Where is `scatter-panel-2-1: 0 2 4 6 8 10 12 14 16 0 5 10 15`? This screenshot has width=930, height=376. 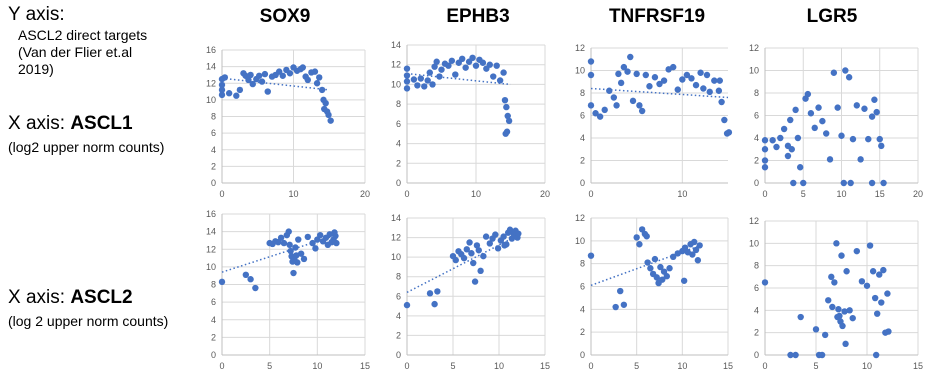
scatter-panel-2-1: 0 2 4 6 8 10 12 14 16 0 5 10 15 is located at coordinates (288, 290).